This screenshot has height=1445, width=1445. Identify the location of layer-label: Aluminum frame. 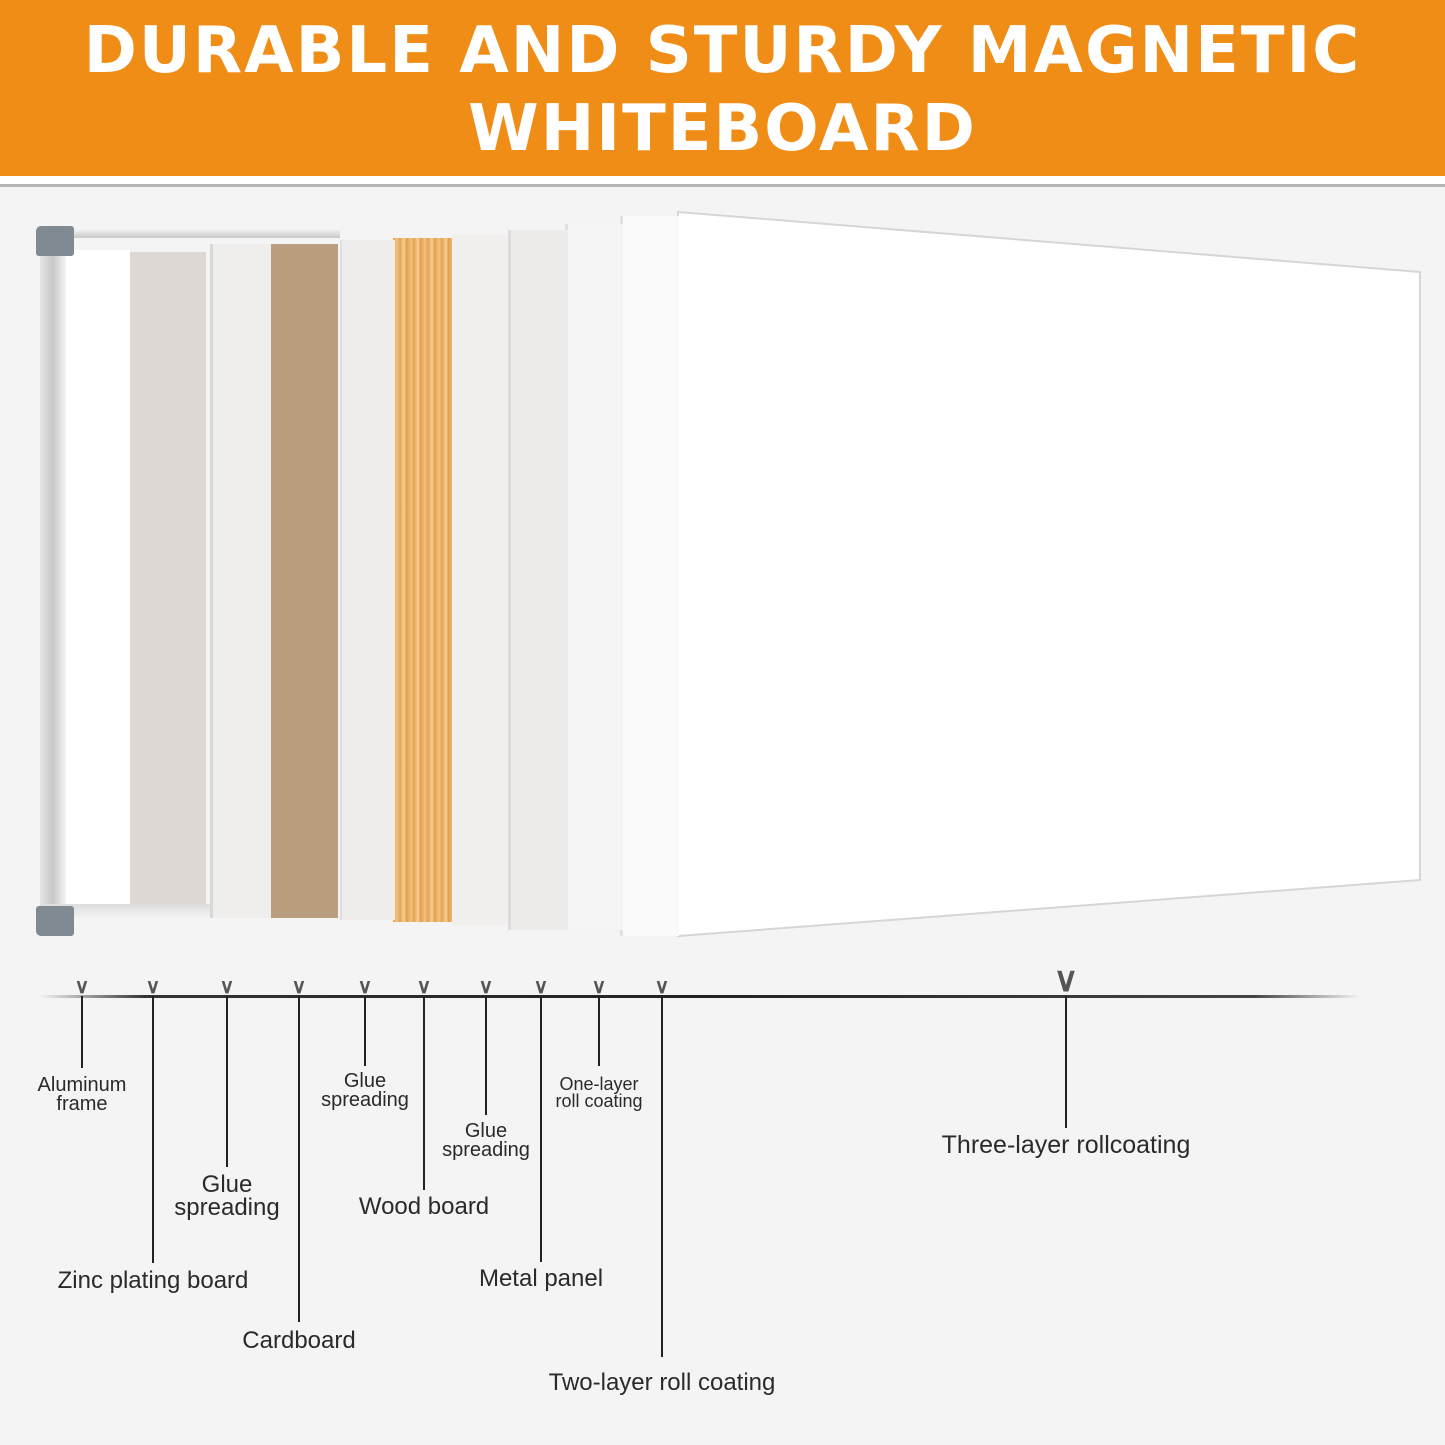
(82, 1094).